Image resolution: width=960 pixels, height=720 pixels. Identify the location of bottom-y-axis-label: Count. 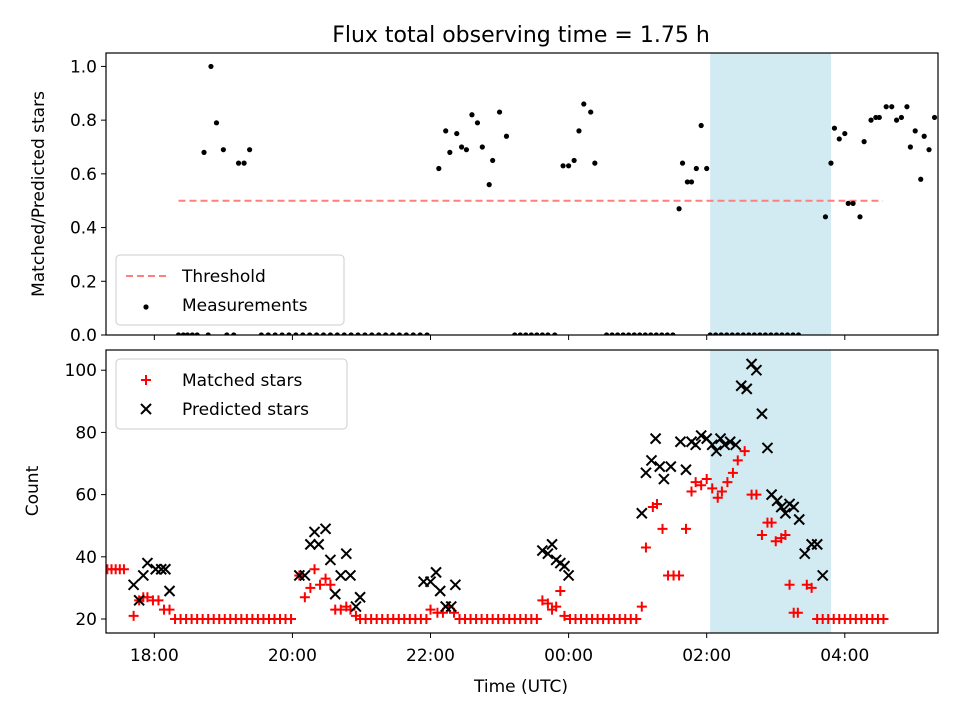
(33, 490).